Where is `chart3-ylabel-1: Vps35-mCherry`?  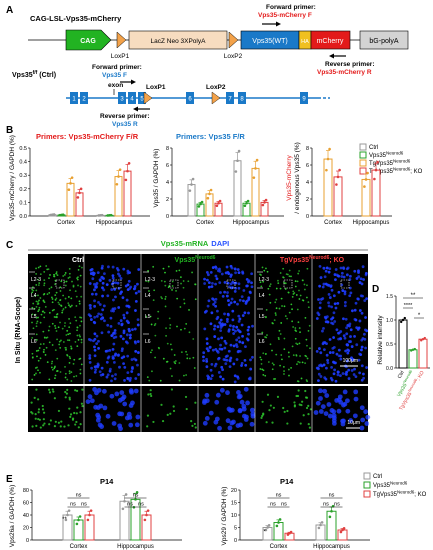
chart3-ylabel-1: Vps35-mCherry is located at coordinates (289, 177).